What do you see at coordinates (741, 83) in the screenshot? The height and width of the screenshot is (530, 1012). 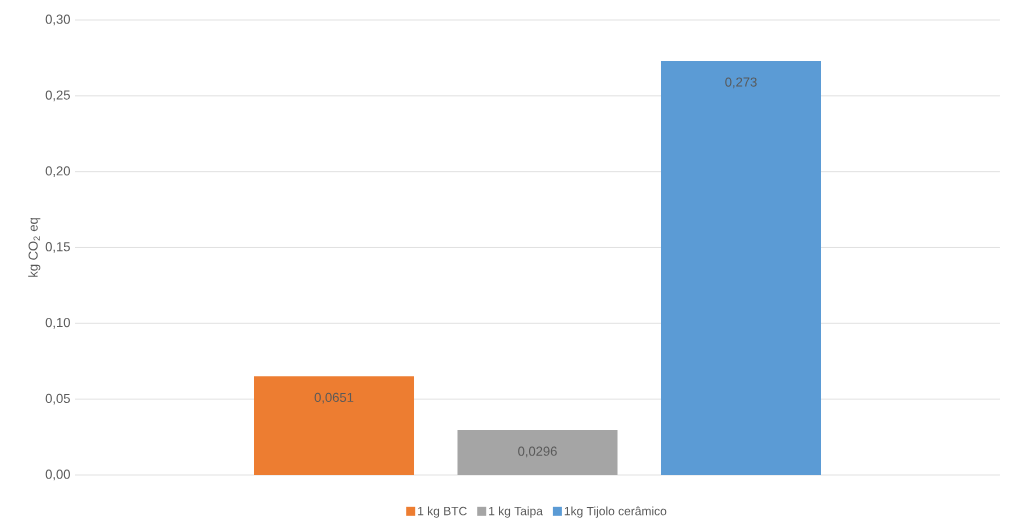 I see `data-label: 0,273` at bounding box center [741, 83].